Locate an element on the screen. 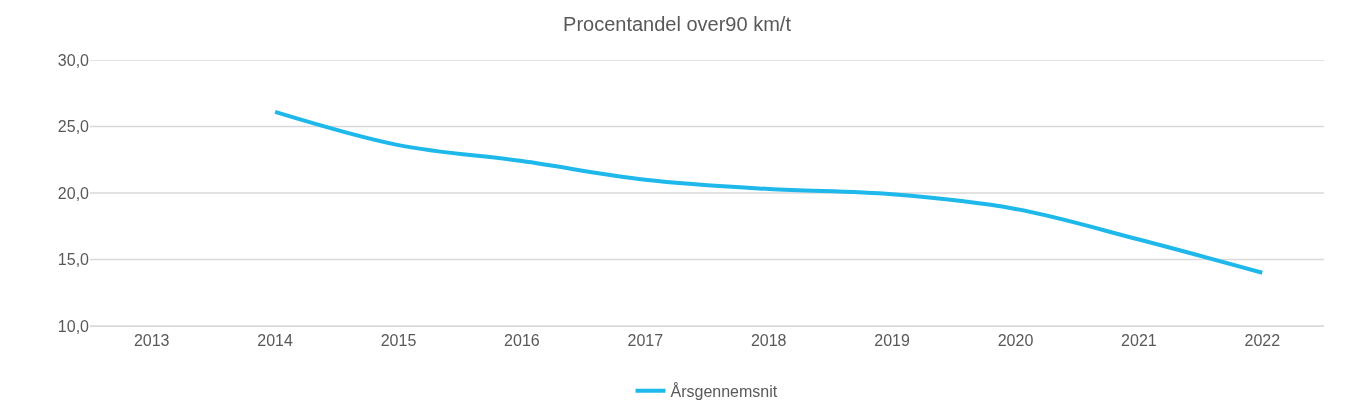  x-tick-label: 2014 is located at coordinates (275, 341).